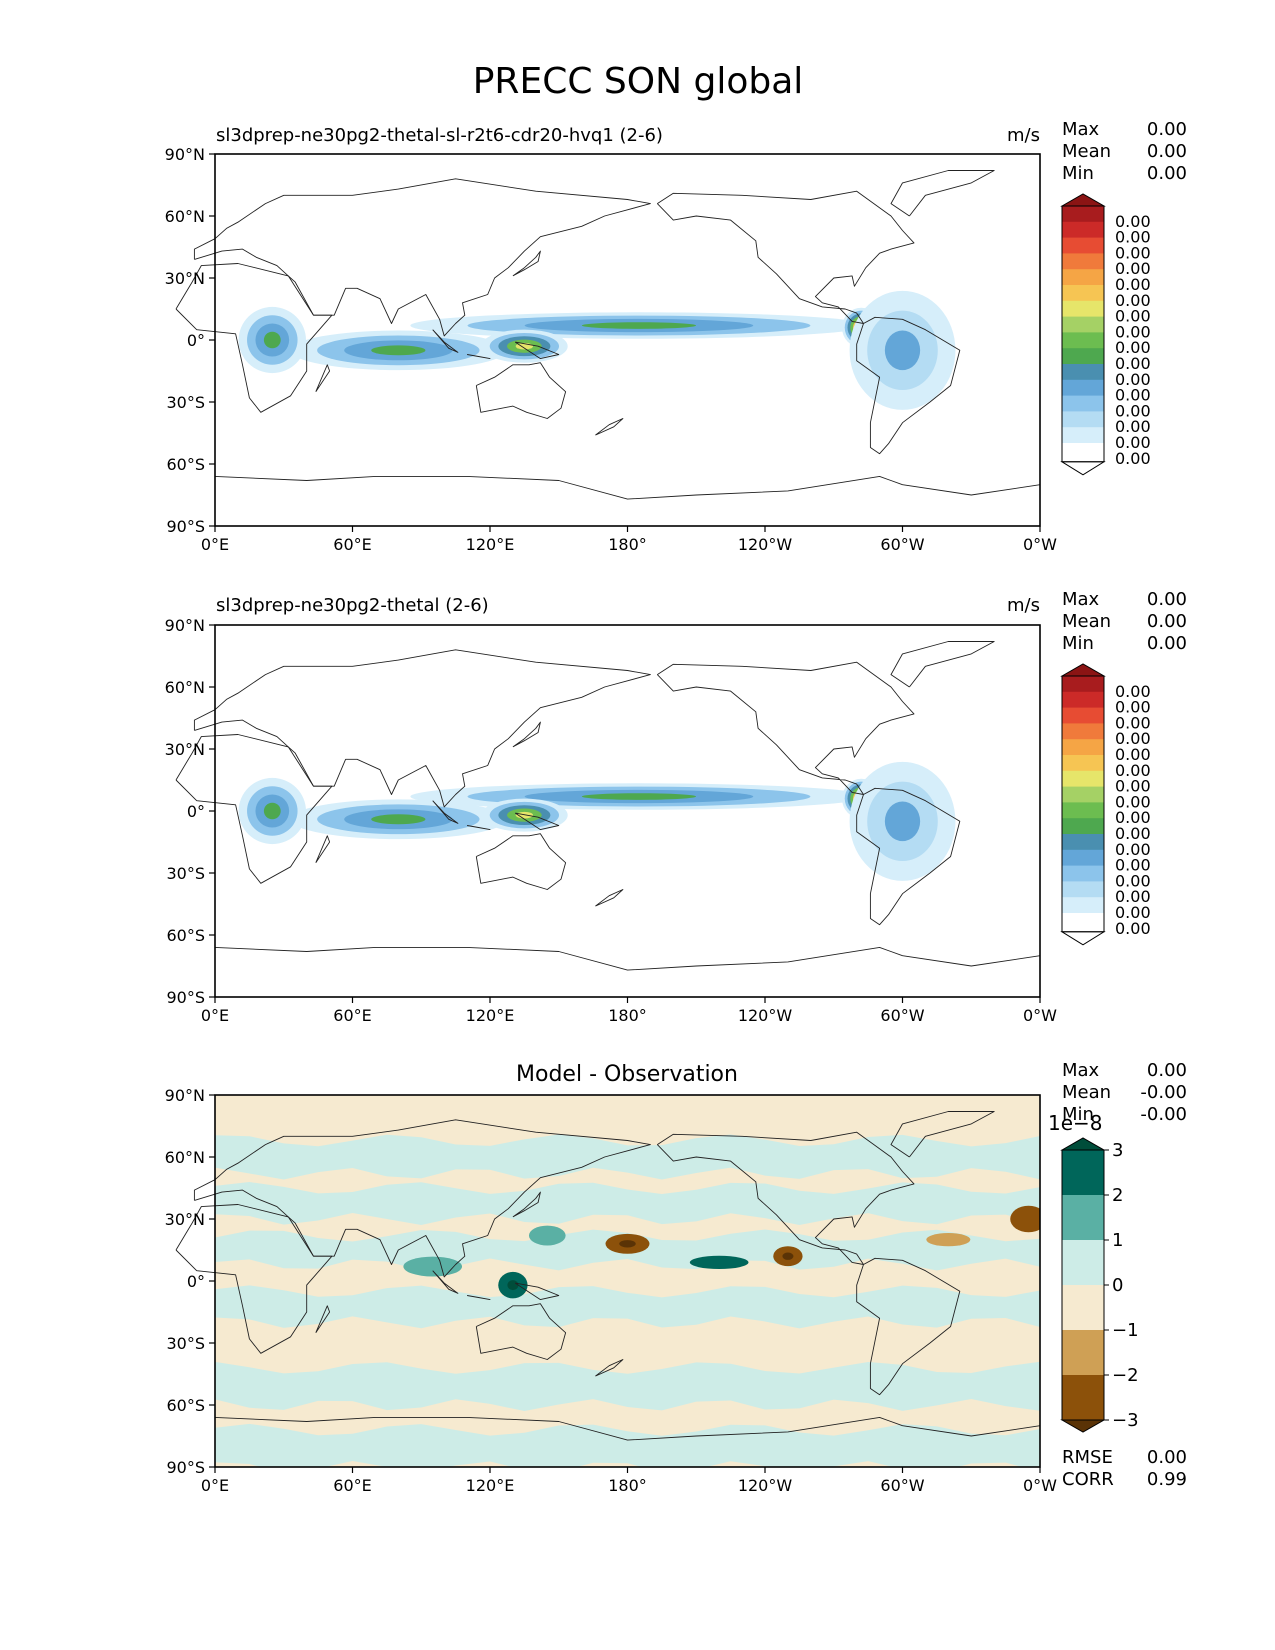 The width and height of the screenshot is (1275, 1650). I want to click on panel-difference-colorbar: 3 2 1 0 −1 −2 −3, so click(1099, 1285).